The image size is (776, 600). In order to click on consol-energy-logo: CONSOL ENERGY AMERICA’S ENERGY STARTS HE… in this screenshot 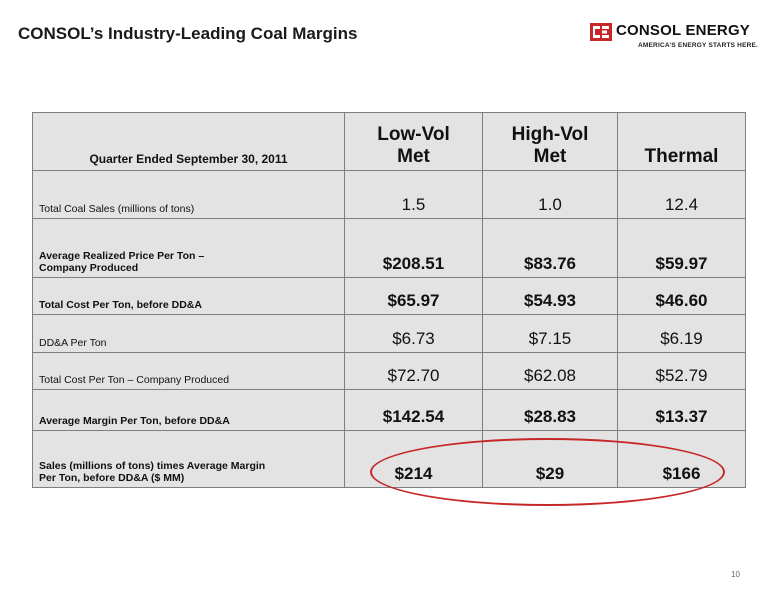, I will do `click(676, 45)`.